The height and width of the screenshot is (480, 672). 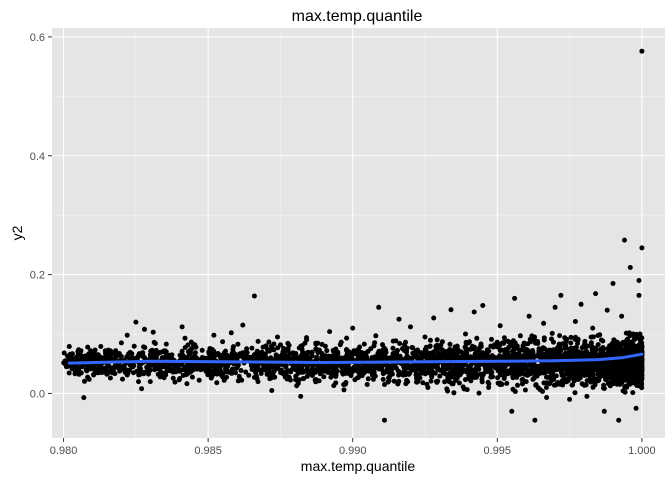 I want to click on y-axis-title: y2, so click(x=17, y=232).